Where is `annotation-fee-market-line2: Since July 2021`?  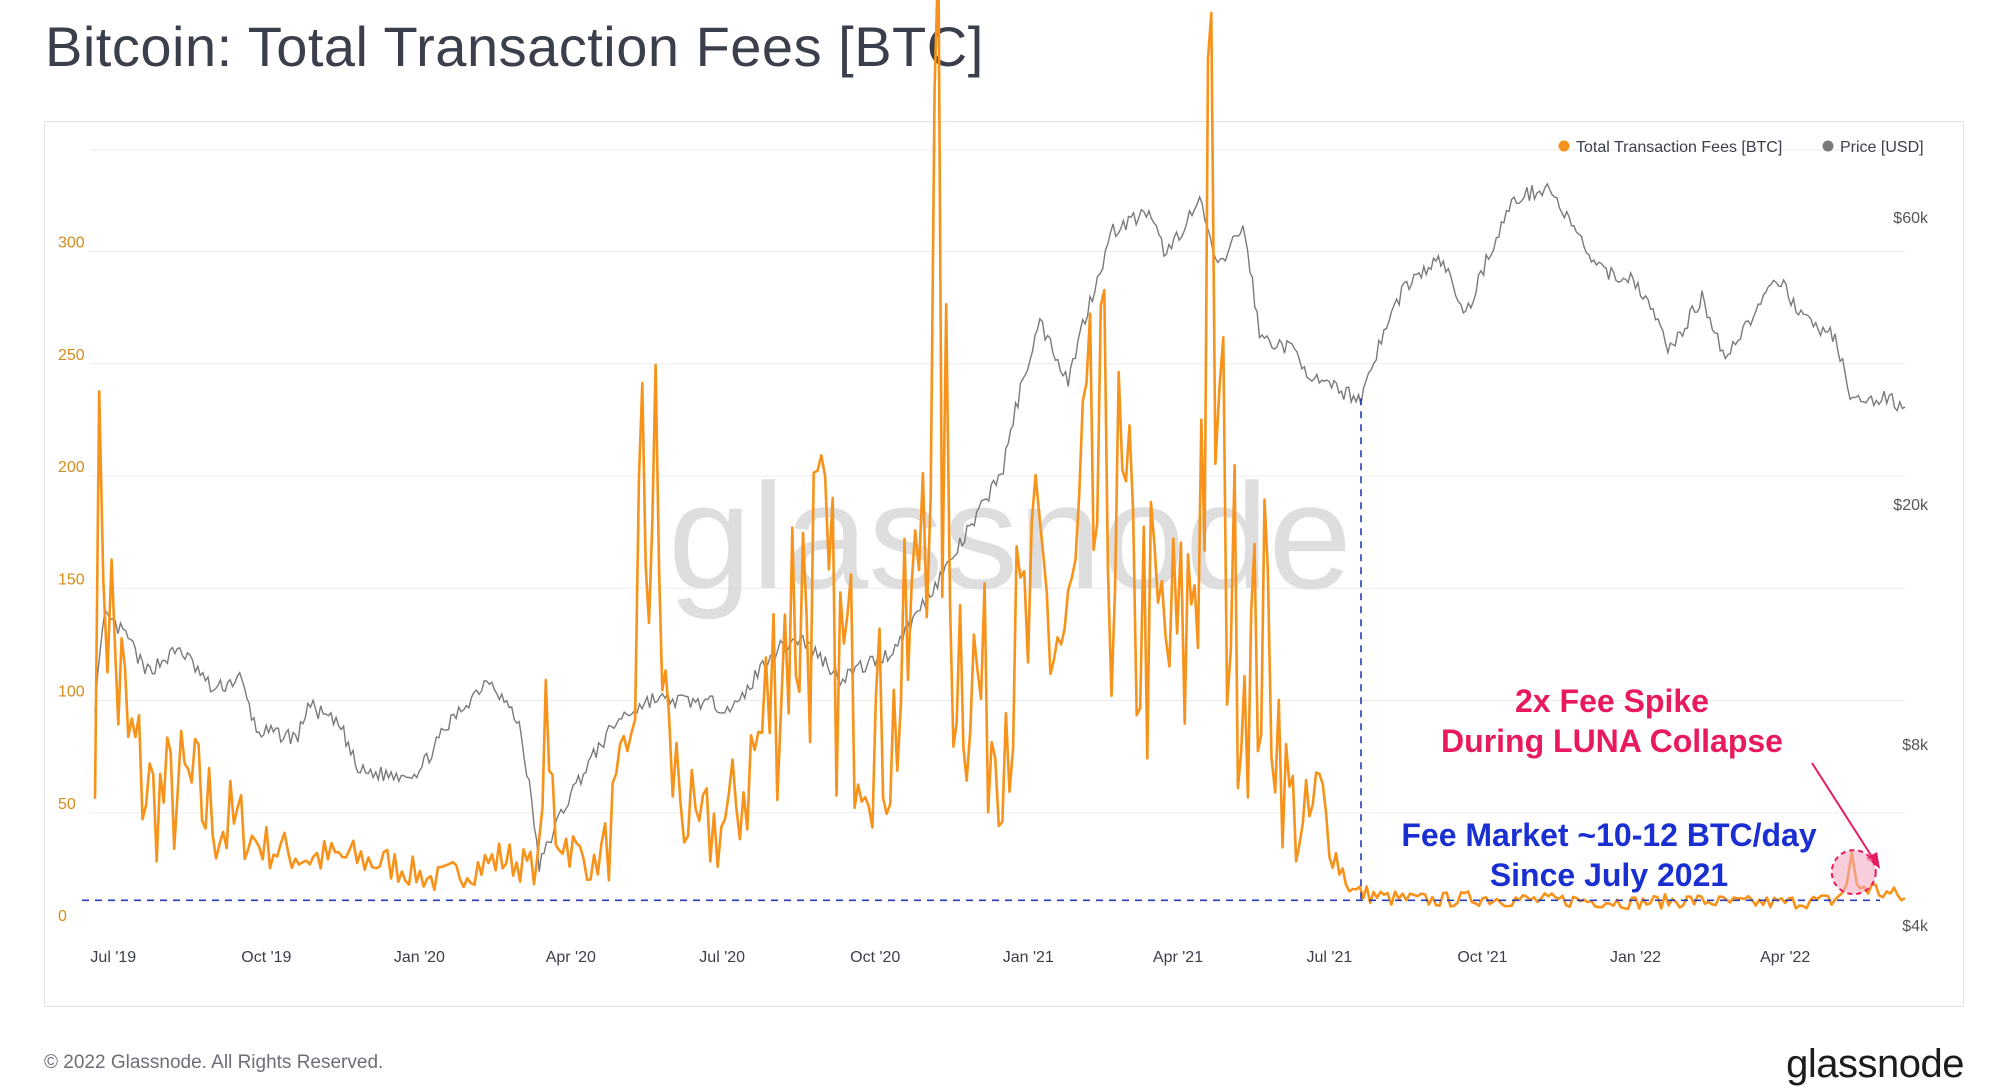 annotation-fee-market-line2: Since July 2021 is located at coordinates (1609, 875).